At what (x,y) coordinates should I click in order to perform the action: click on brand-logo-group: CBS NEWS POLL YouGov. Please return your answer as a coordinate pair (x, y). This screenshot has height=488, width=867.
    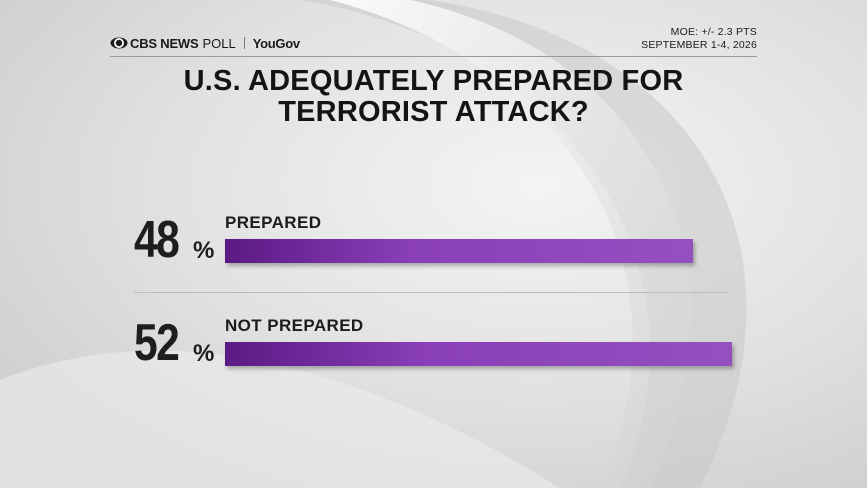
    Looking at the image, I should click on (205, 43).